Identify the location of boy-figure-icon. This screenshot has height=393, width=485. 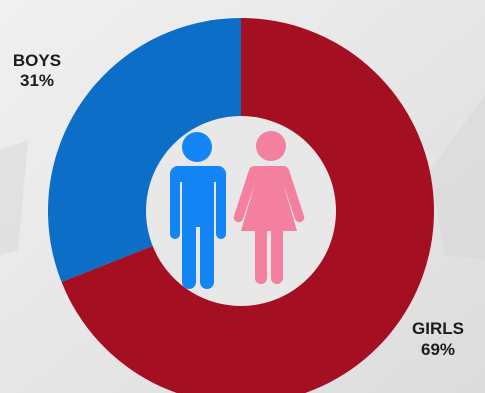
(198, 210).